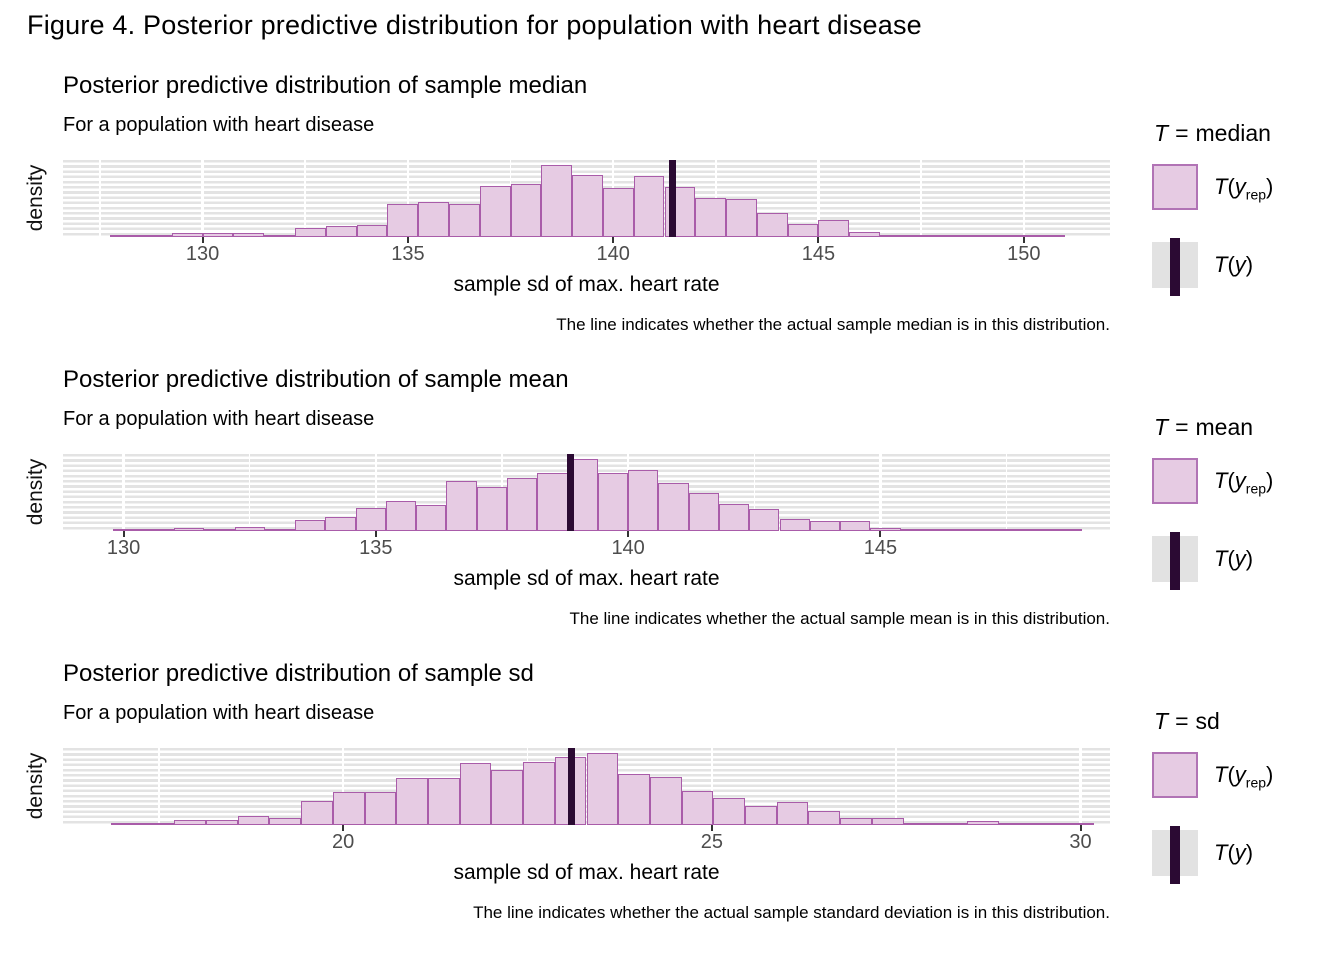 Image resolution: width=1344 pixels, height=960 pixels. I want to click on yrep-swatch, so click(1175, 775).